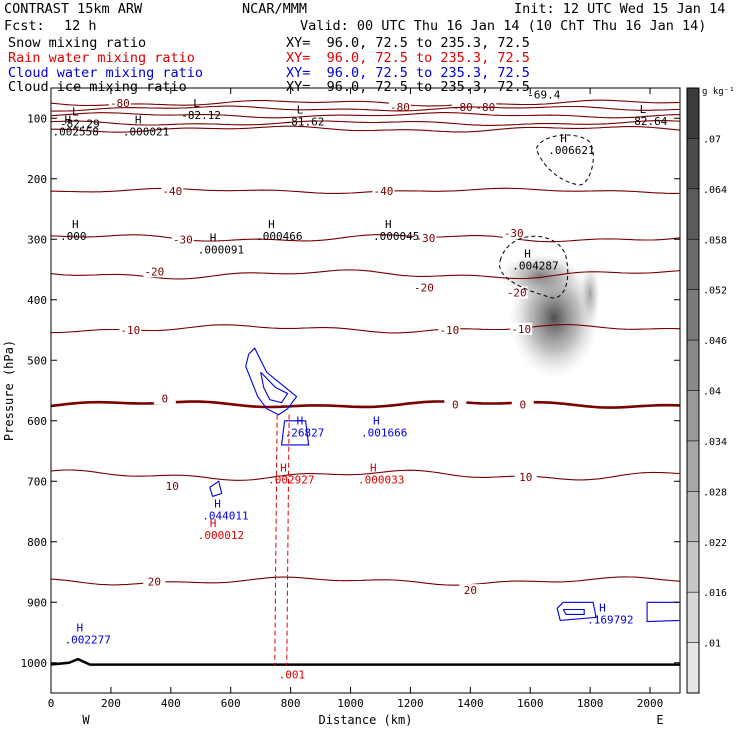 This screenshot has width=740, height=740. What do you see at coordinates (715, 240) in the screenshot?
I see `colorbar-tick-label: .058` at bounding box center [715, 240].